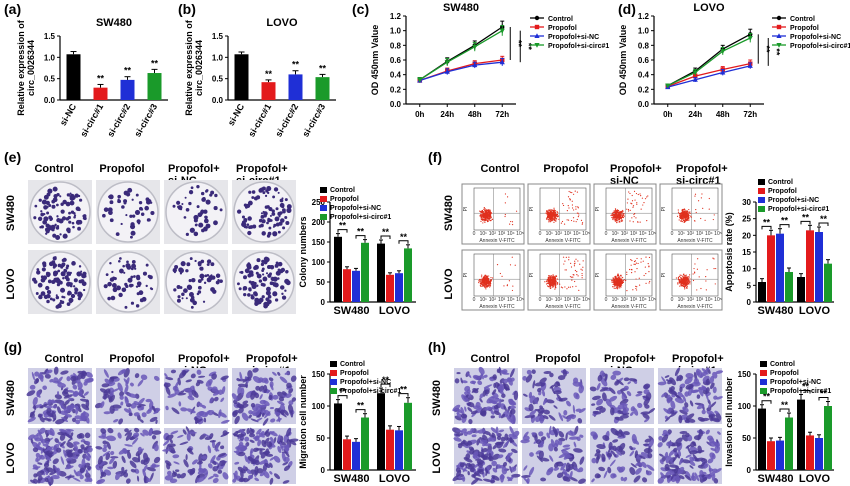 The width and height of the screenshot is (850, 486). Describe the element at coordinates (775, 311) in the screenshot. I see `x-tick-label: SW480` at that location.